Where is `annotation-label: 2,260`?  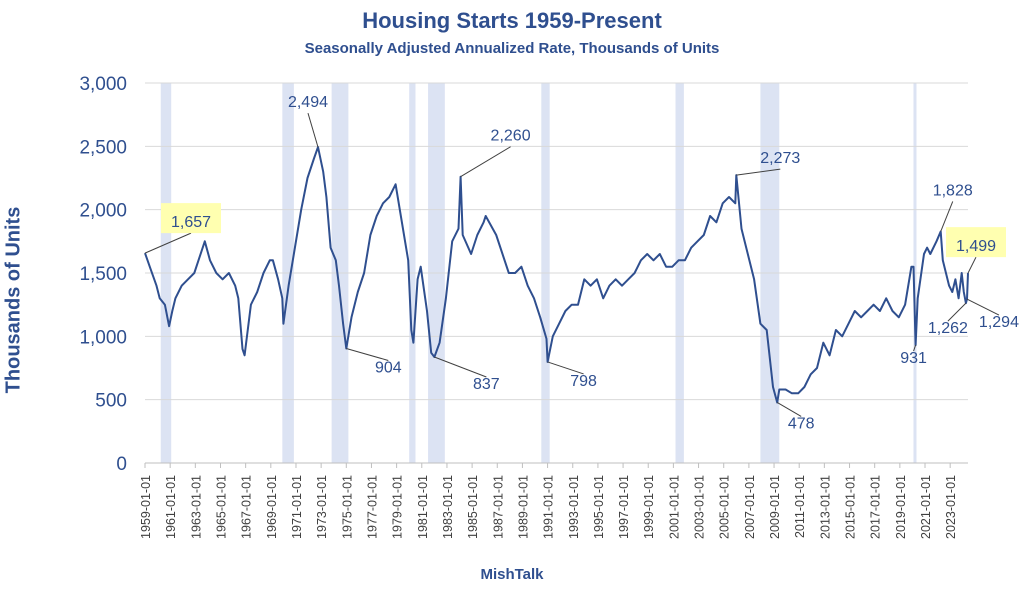
annotation-label: 2,260 is located at coordinates (511, 136).